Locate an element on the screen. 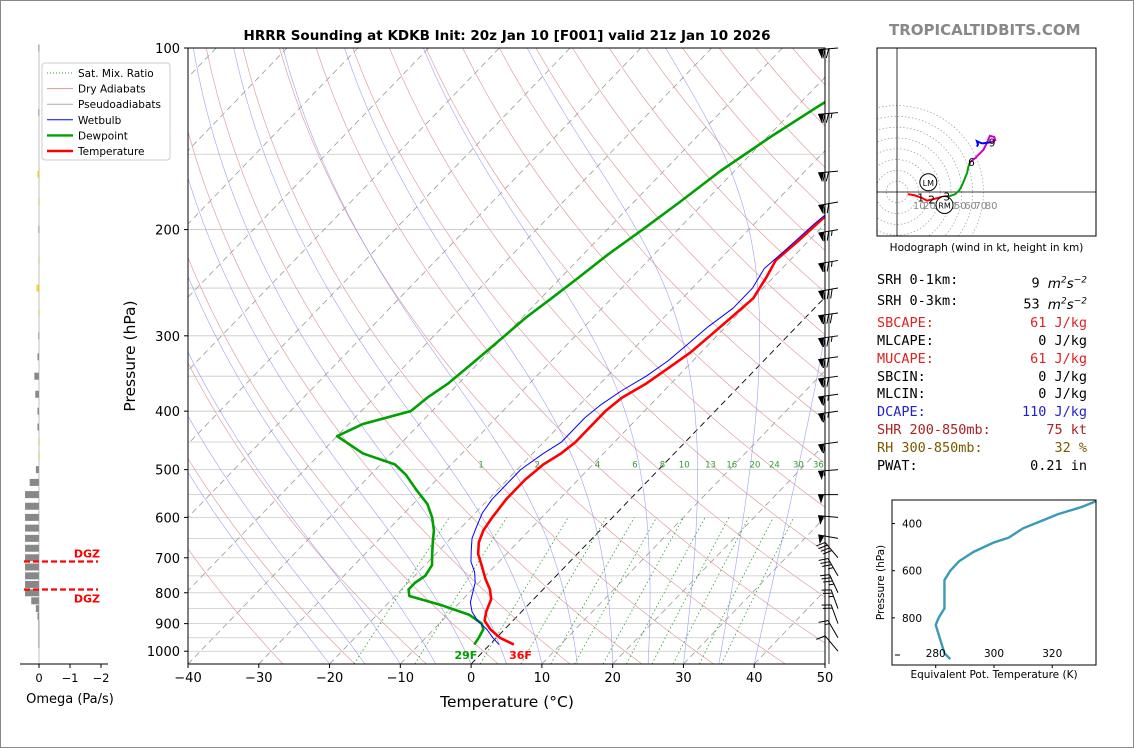  stat-label: SRH 0-1km: is located at coordinates (918, 280).